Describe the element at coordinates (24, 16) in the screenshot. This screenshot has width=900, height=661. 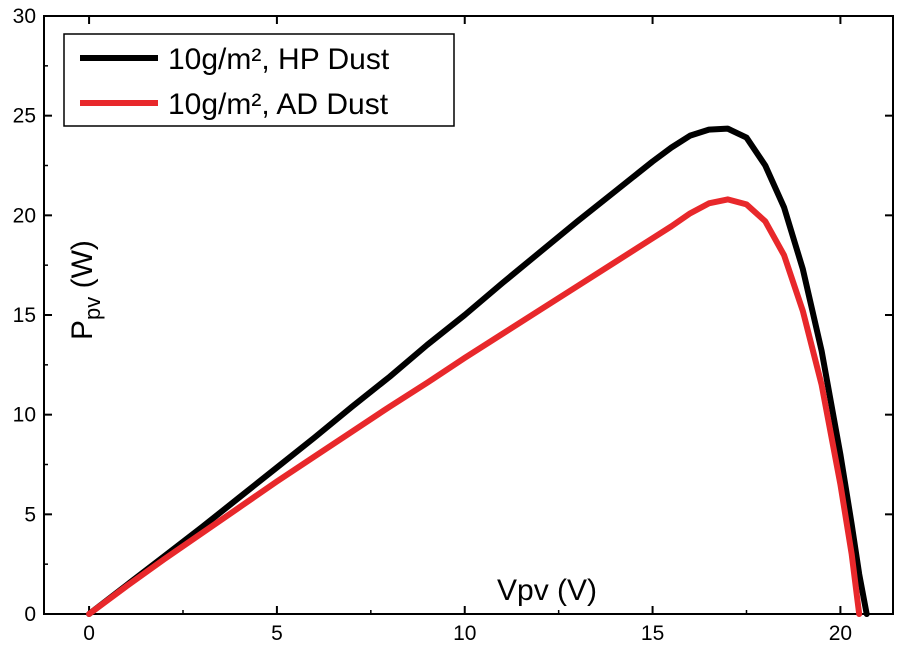
I see `y-tick-label: 30` at that location.